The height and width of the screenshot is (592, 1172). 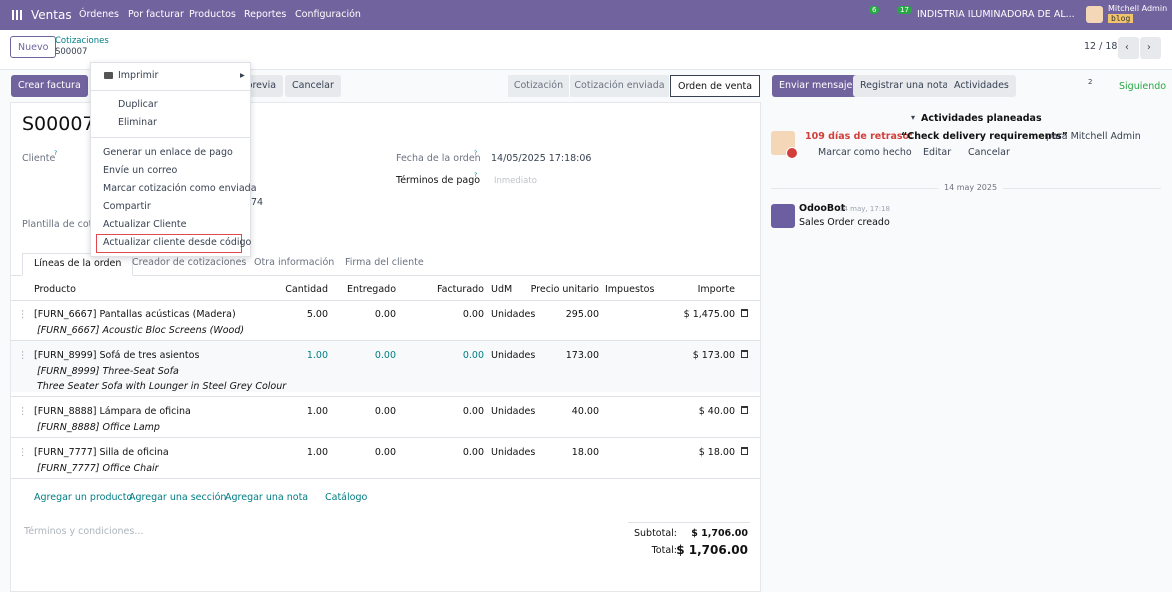 What do you see at coordinates (55, 289) in the screenshot?
I see `column-header: Producto` at bounding box center [55, 289].